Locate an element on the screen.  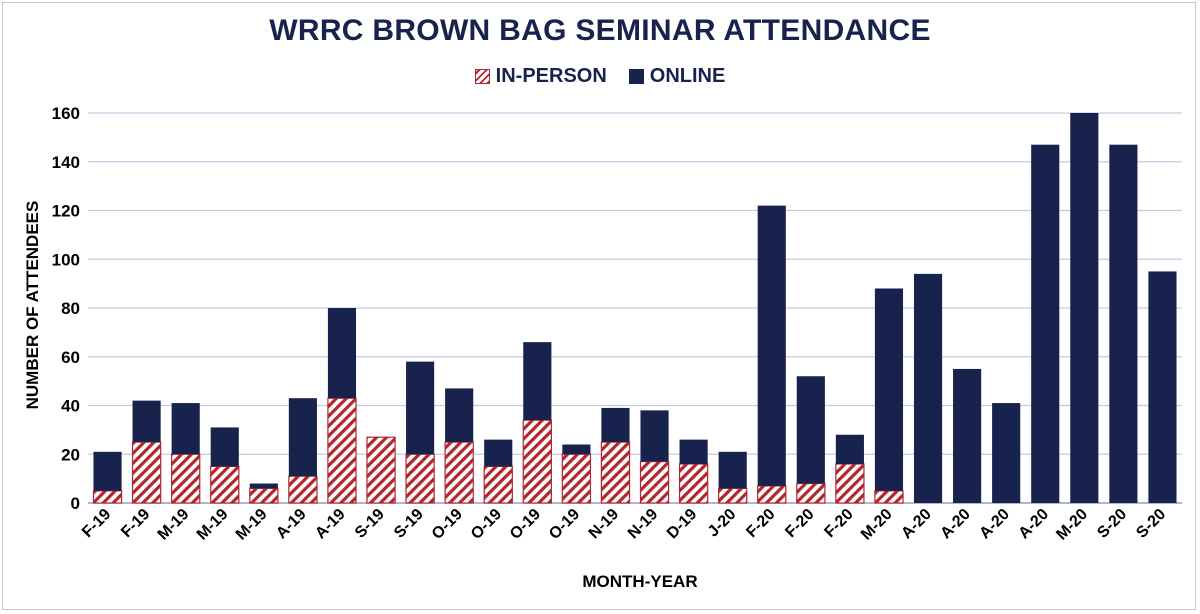
y-tick-label: 100 is located at coordinates (66, 259).